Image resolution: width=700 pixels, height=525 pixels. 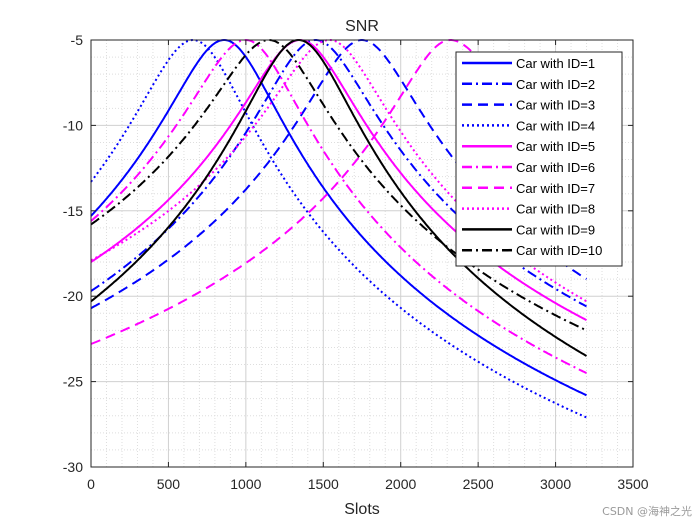 I want to click on legend-label-6: Car with ID=6, so click(x=555, y=167).